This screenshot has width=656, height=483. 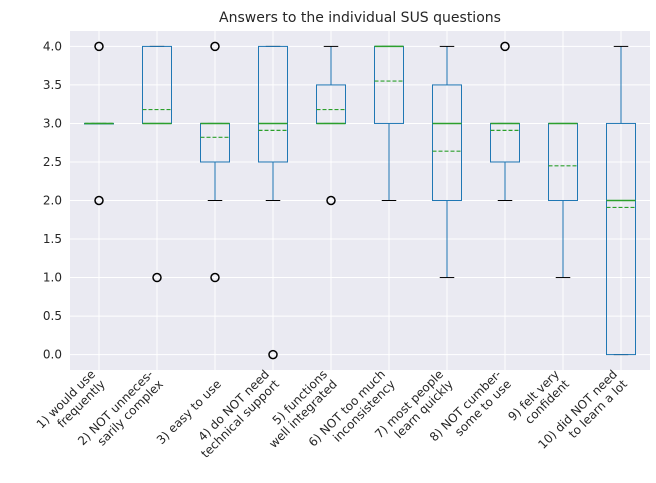 What do you see at coordinates (52, 239) in the screenshot?
I see `y-tick-label: 1.5` at bounding box center [52, 239].